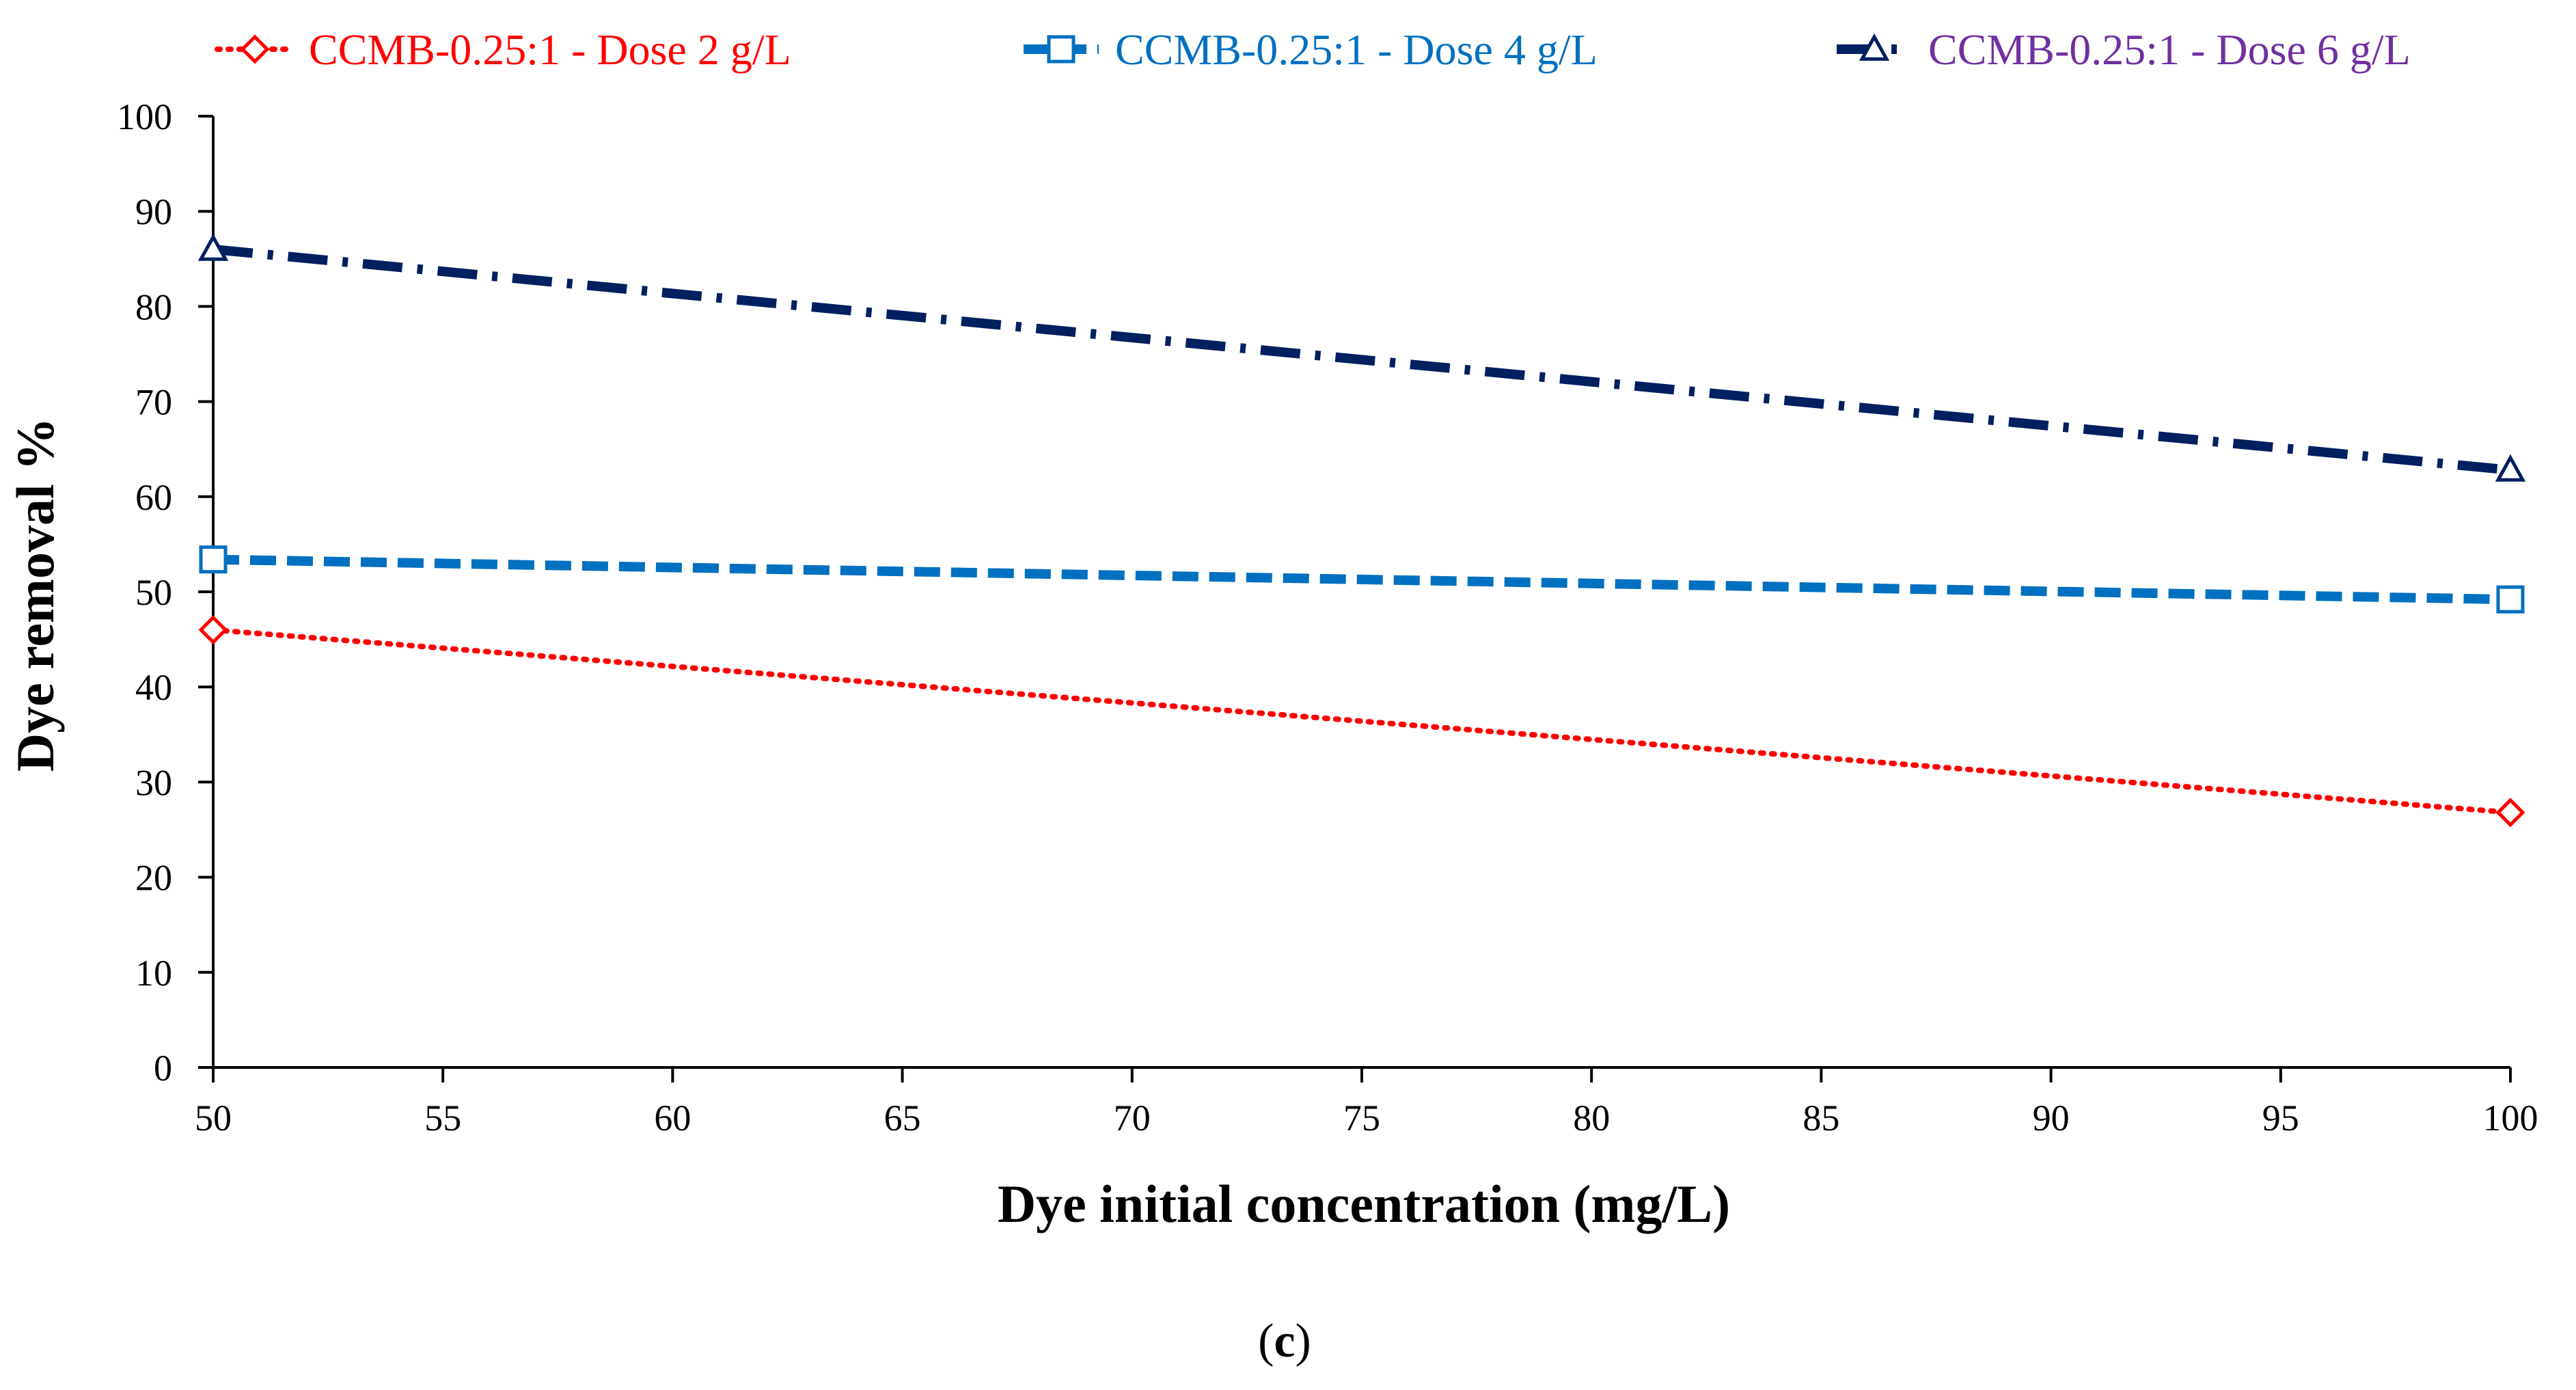  I want to click on x-axis-title: Dye initial concentration (mg/L), so click(1364, 1204).